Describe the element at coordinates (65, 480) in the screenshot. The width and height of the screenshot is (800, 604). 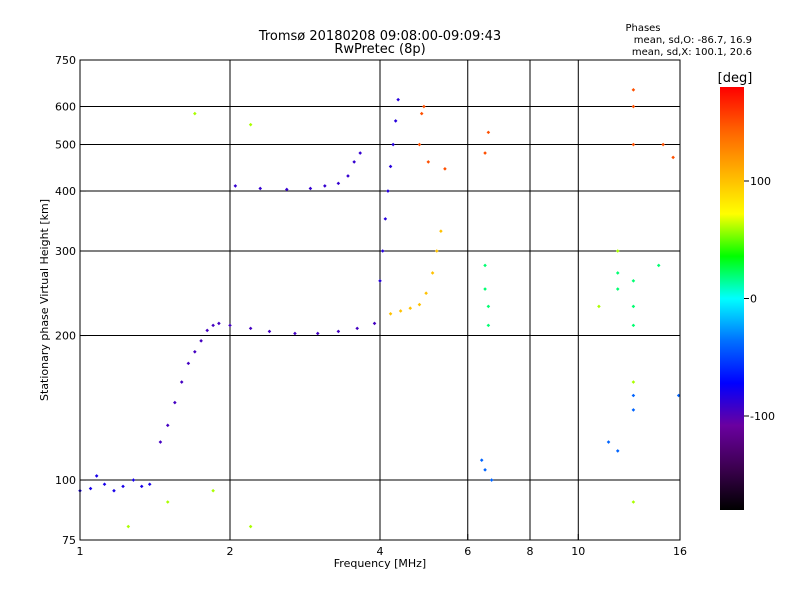
I see `y-tick-label: 100` at that location.